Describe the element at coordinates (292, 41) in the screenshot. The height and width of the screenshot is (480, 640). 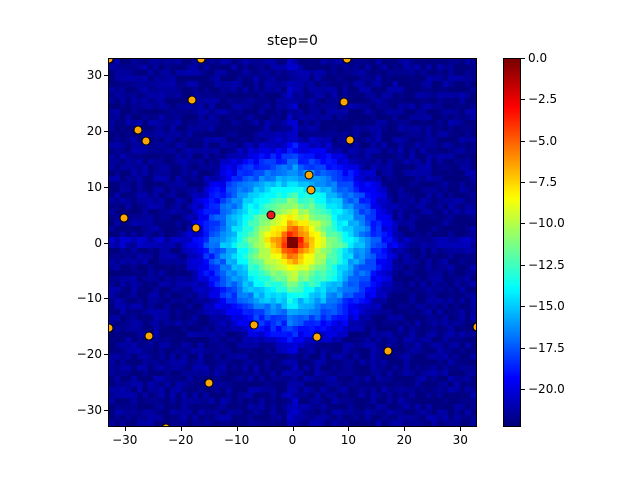
I see `chart-title: step=0` at that location.